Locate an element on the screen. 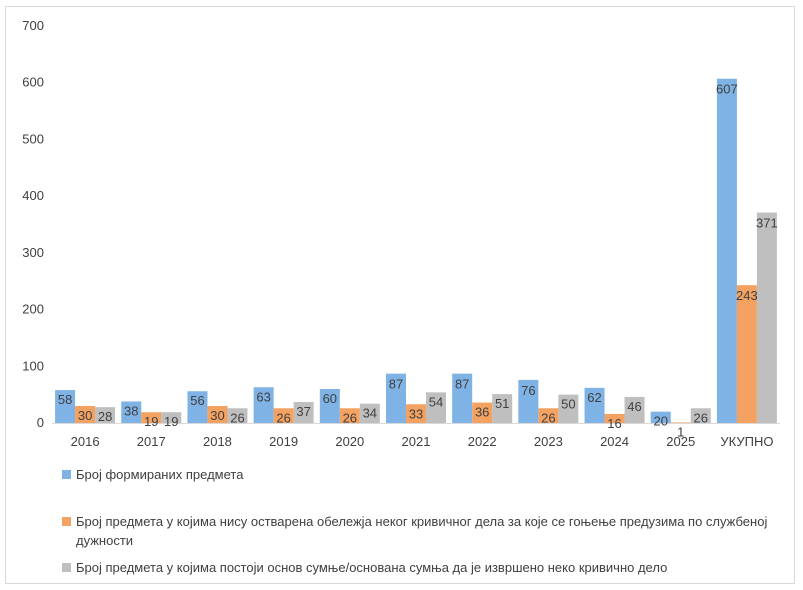 This screenshot has height=590, width=803. data-label: 38 is located at coordinates (131, 410).